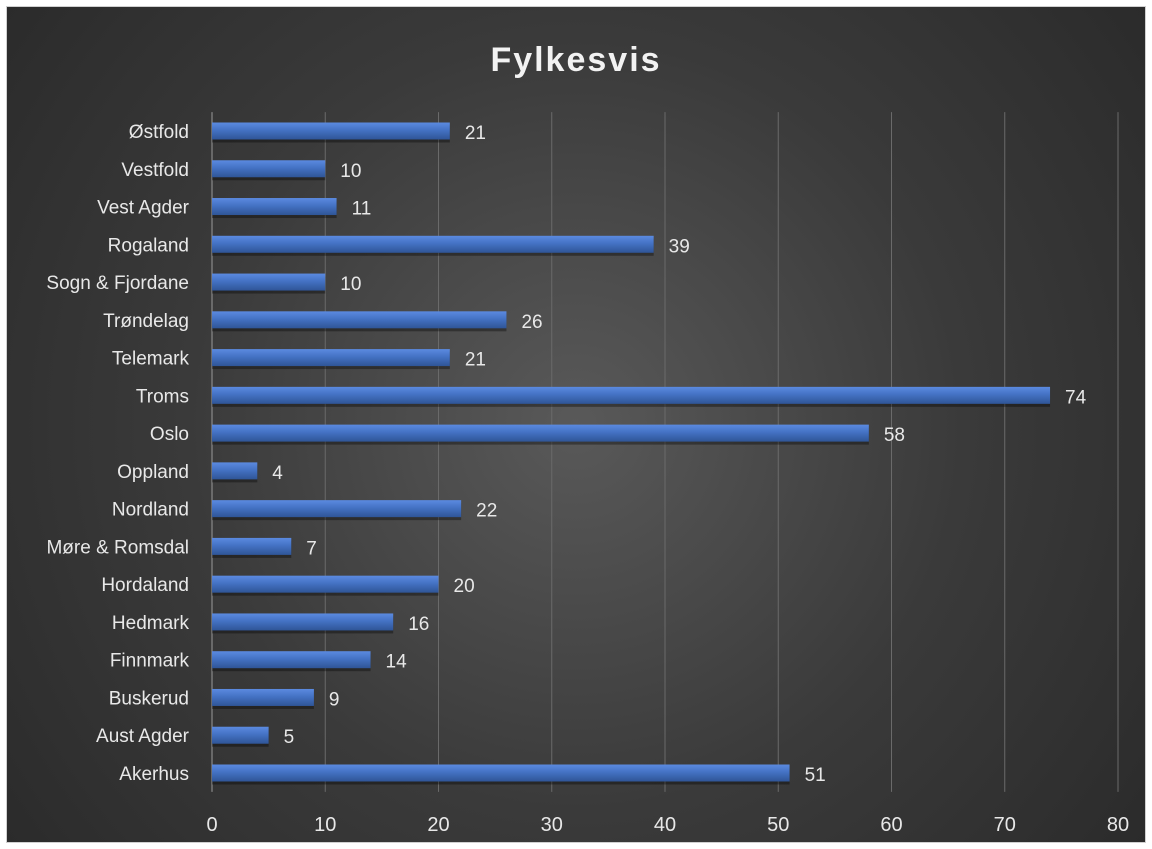  I want to click on data-label: 22, so click(486, 511).